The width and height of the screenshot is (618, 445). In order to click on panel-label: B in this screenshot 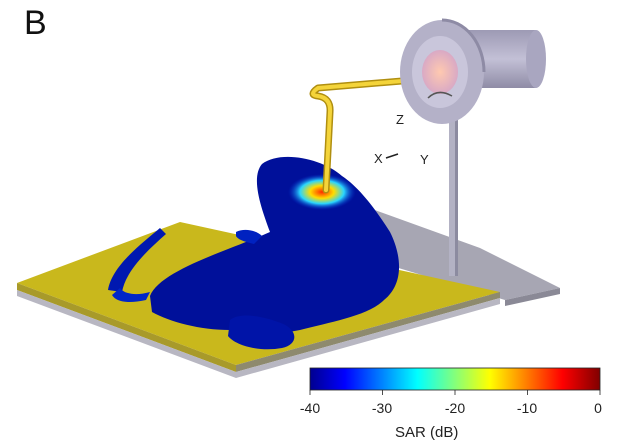, I will do `click(35, 23)`.